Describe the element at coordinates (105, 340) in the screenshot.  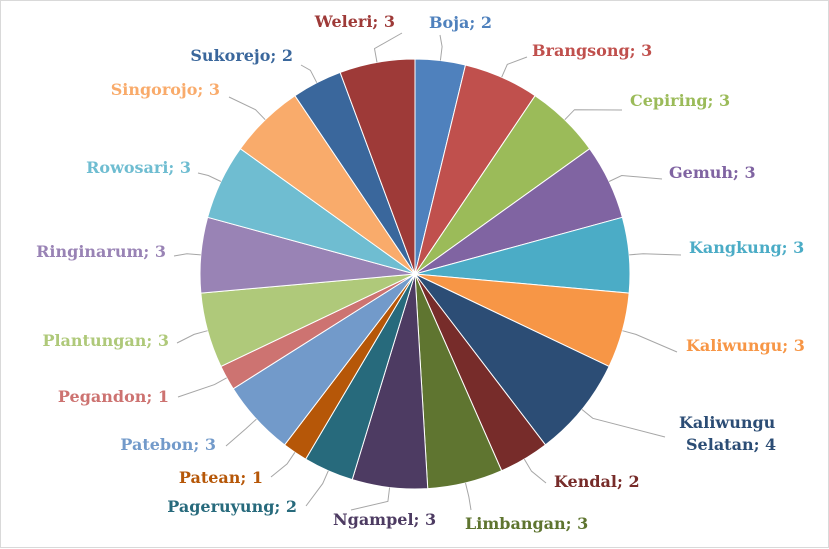
I see `data-label-plantungan: Plantungan; 3` at that location.